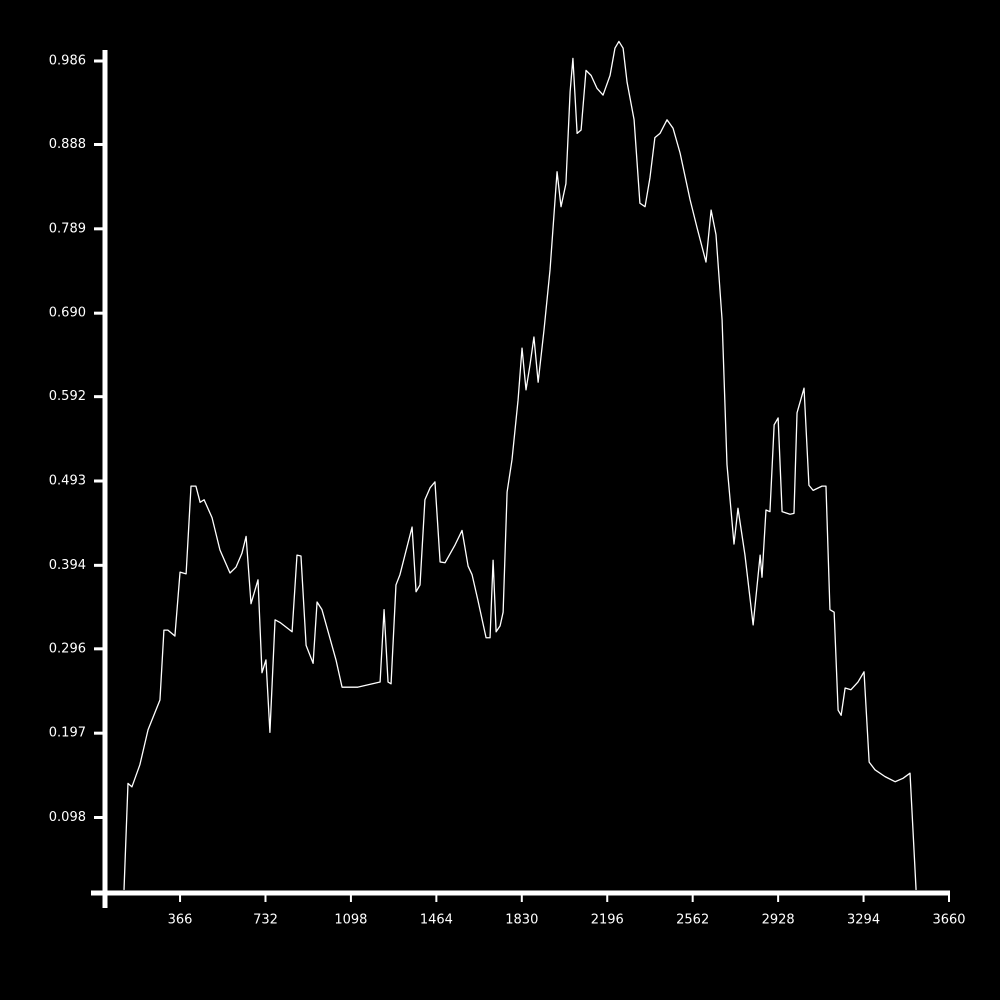  What do you see at coordinates (607, 920) in the screenshot?
I see `x-tick-label: 2196` at bounding box center [607, 920].